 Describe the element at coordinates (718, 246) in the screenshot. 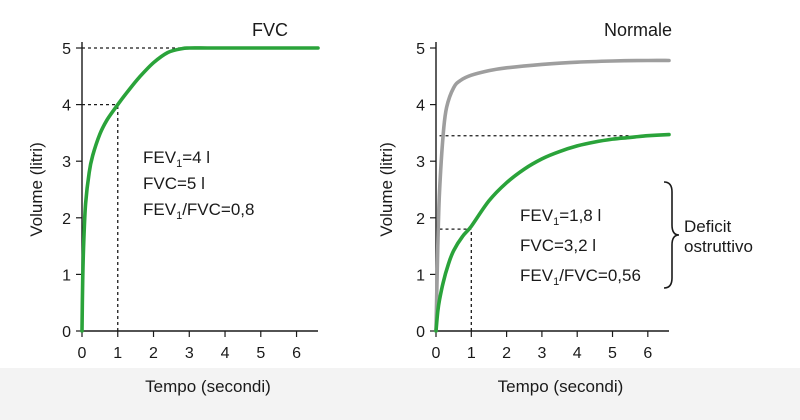

I see `bracket-label: ostruttivo` at that location.